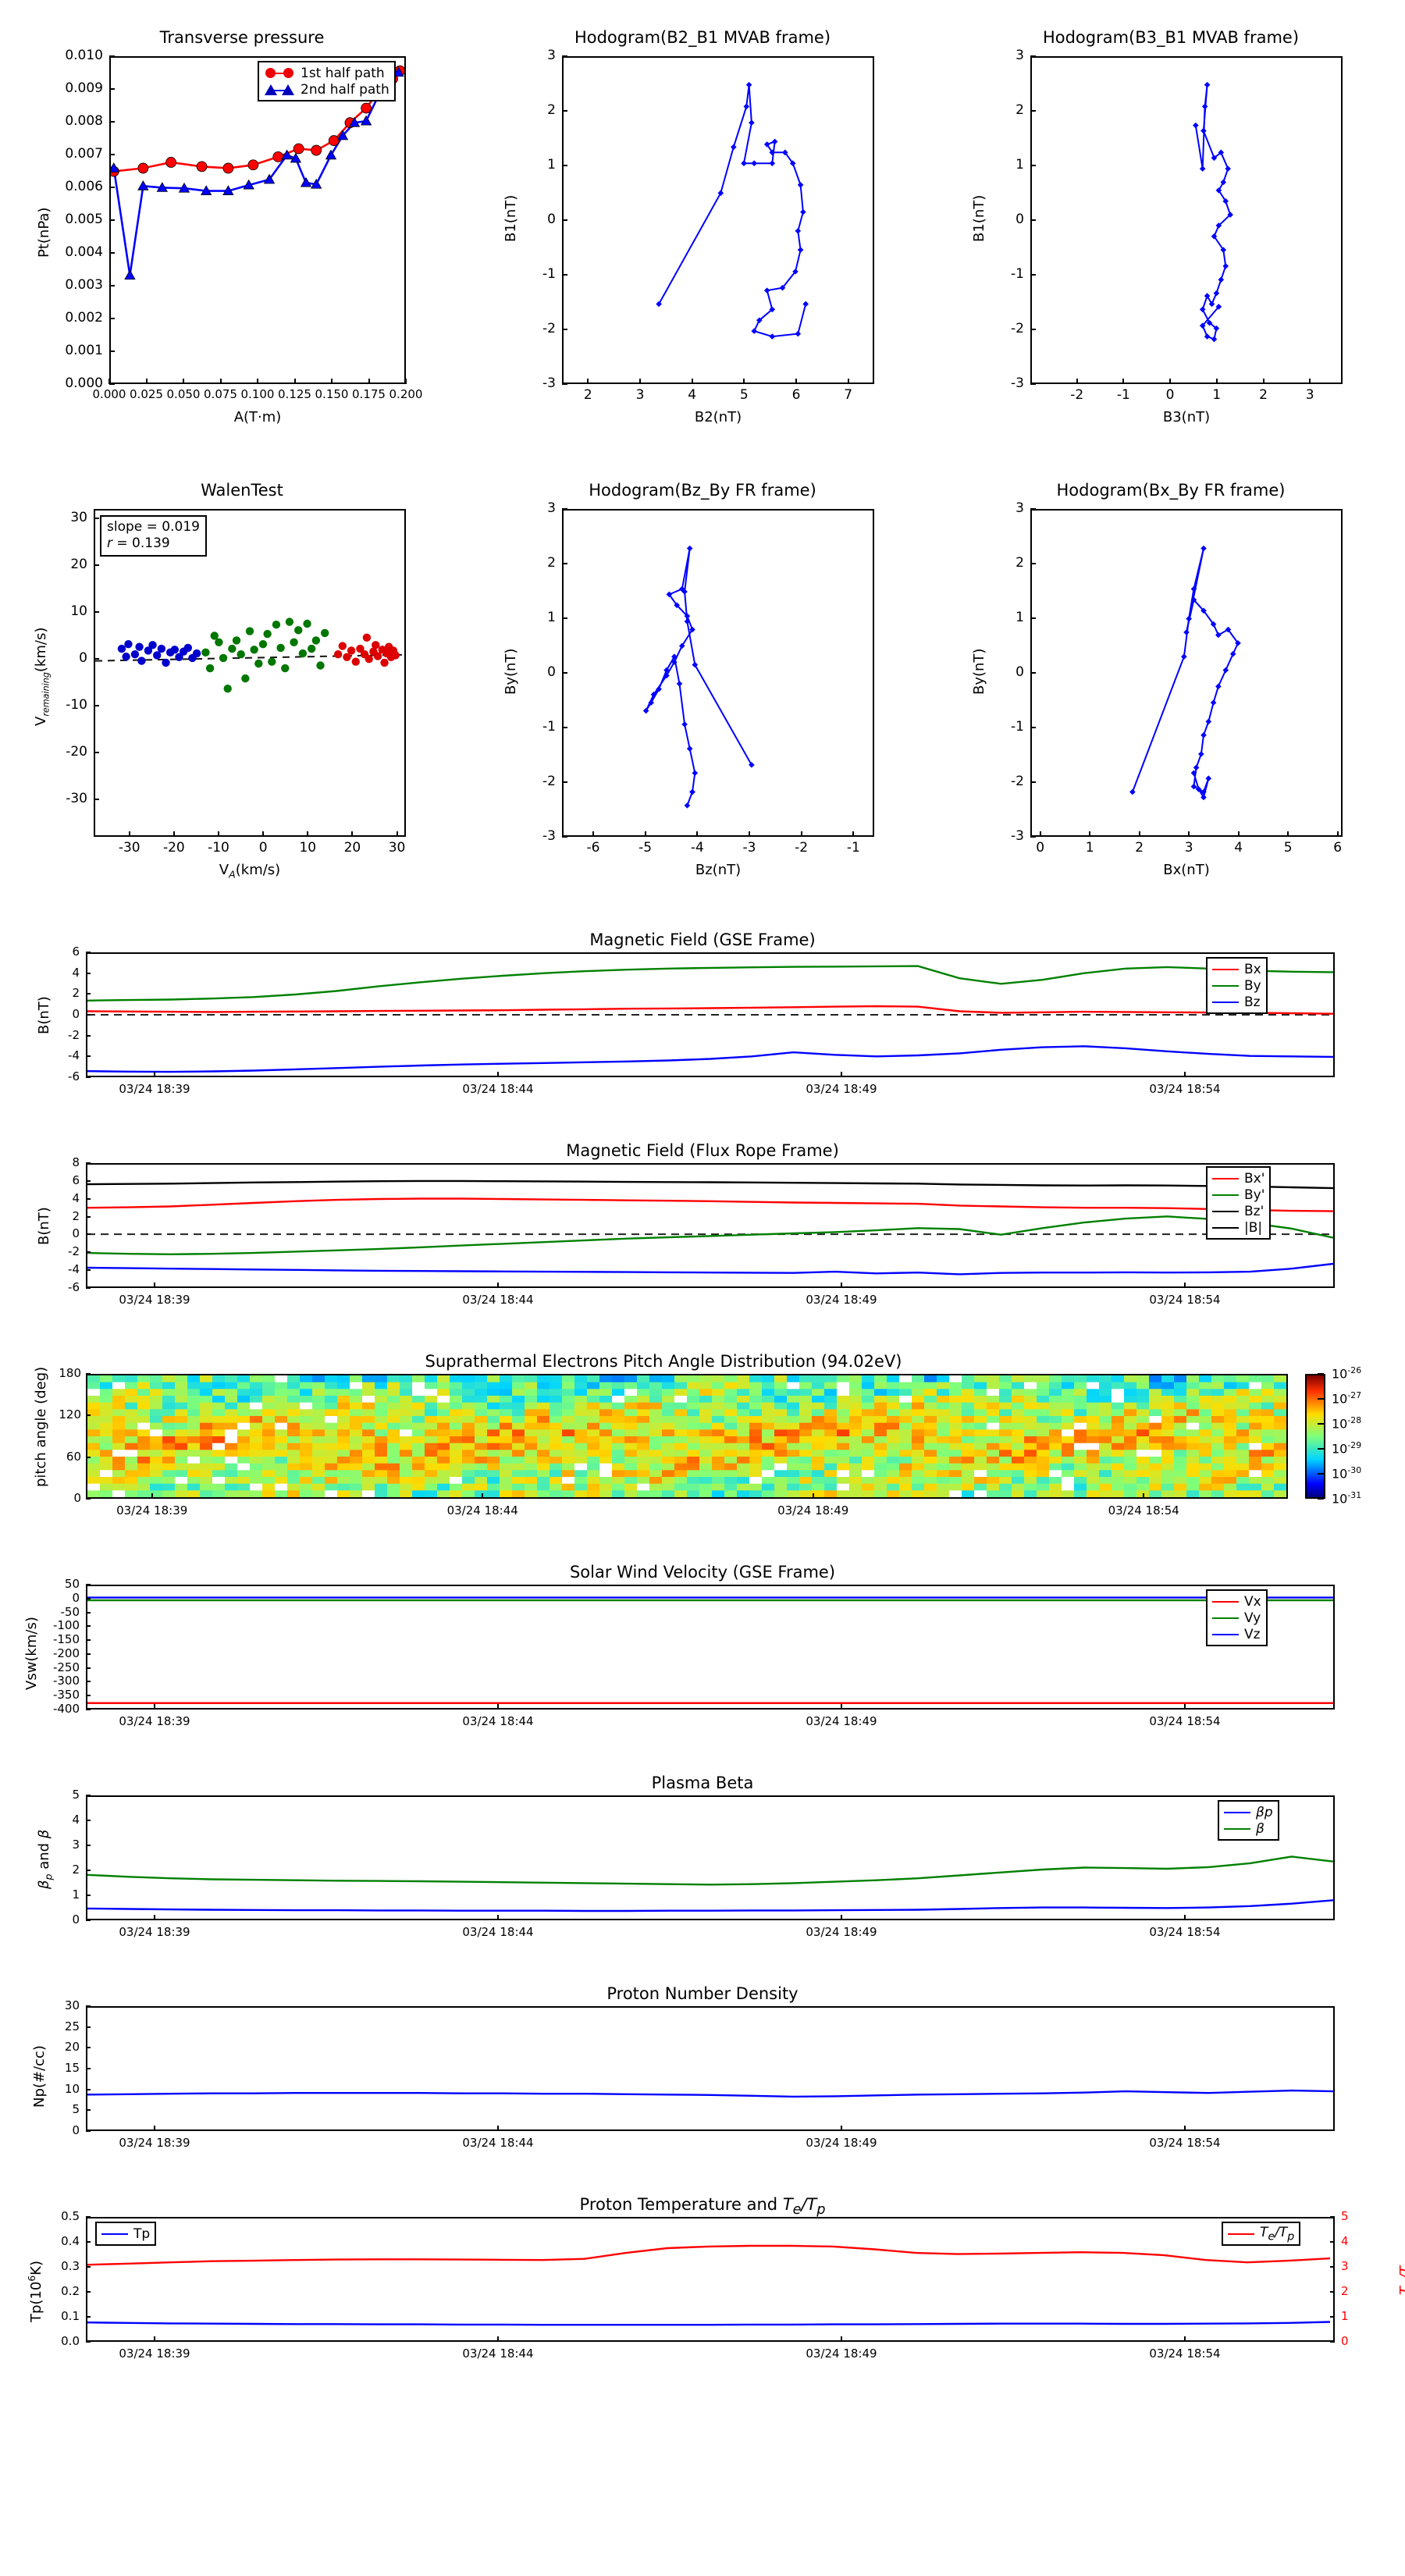 Image resolution: width=1405 pixels, height=2576 pixels. Describe the element at coordinates (549, 836) in the screenshot. I see `y-tick-label: -3` at that location.